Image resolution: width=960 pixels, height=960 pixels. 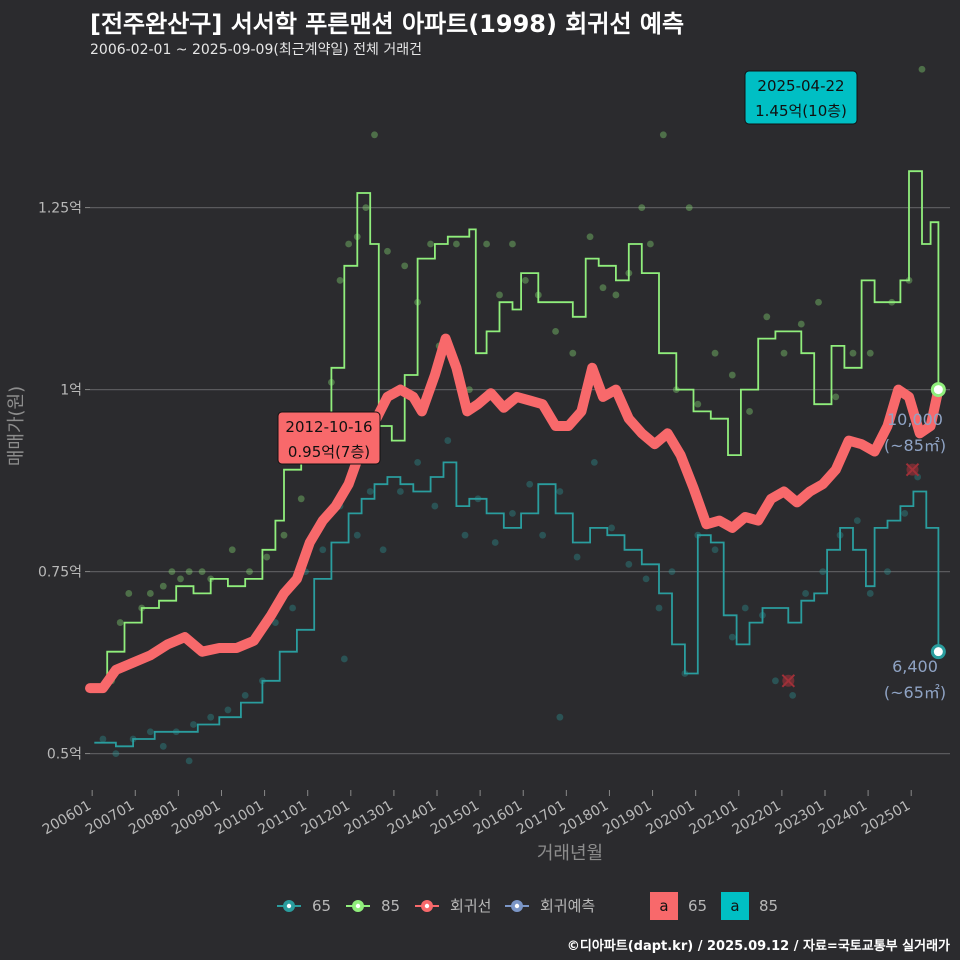 What do you see at coordinates (801, 111) in the screenshot?
I see `annotation-value: 1.45억(10층)` at bounding box center [801, 111].